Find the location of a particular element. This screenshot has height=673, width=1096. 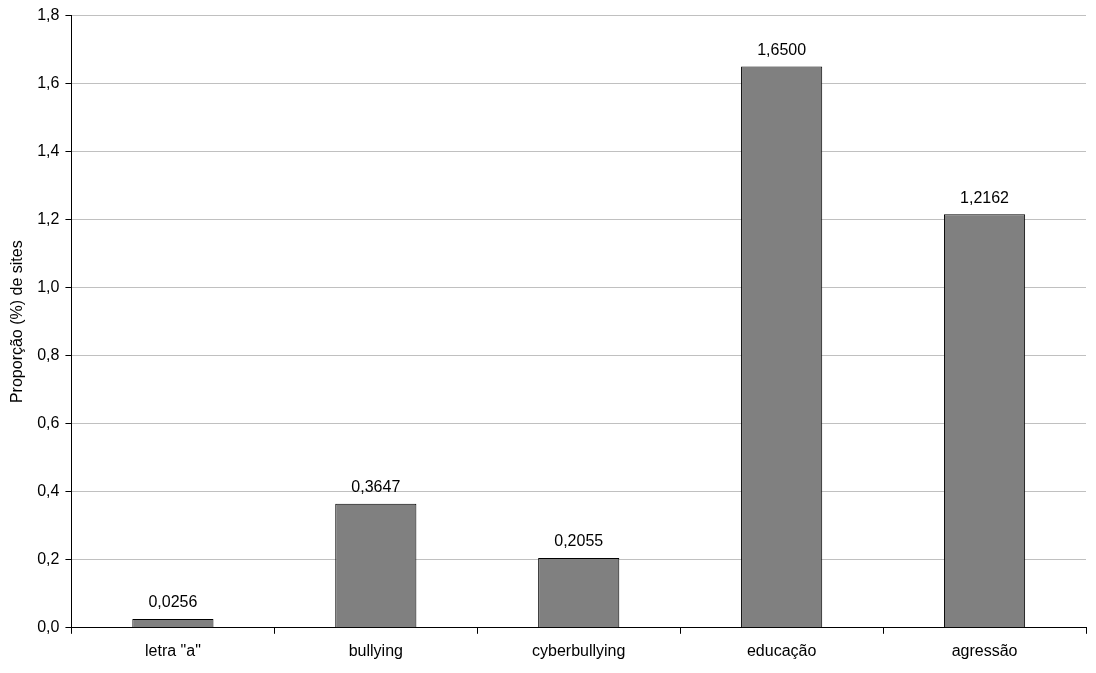

y-tick-label: 1,4 is located at coordinates (48, 151).